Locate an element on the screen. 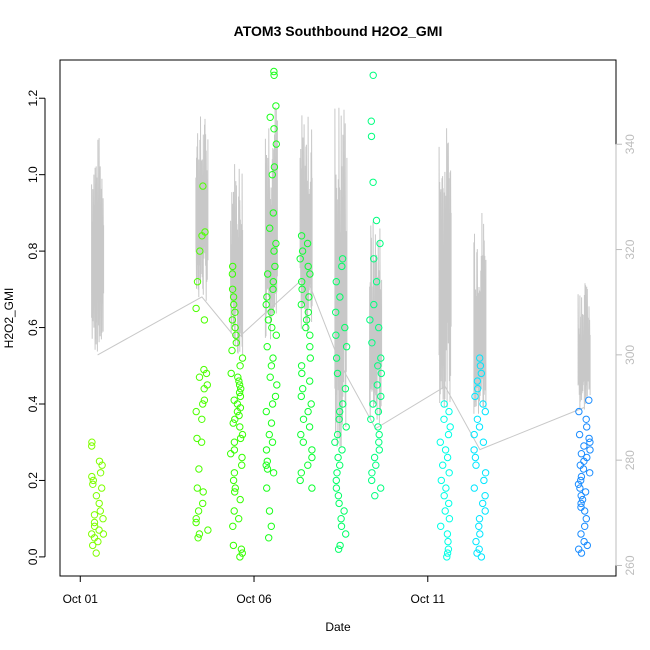  y-axis-label: H2O2_GMI is located at coordinates (9, 318).